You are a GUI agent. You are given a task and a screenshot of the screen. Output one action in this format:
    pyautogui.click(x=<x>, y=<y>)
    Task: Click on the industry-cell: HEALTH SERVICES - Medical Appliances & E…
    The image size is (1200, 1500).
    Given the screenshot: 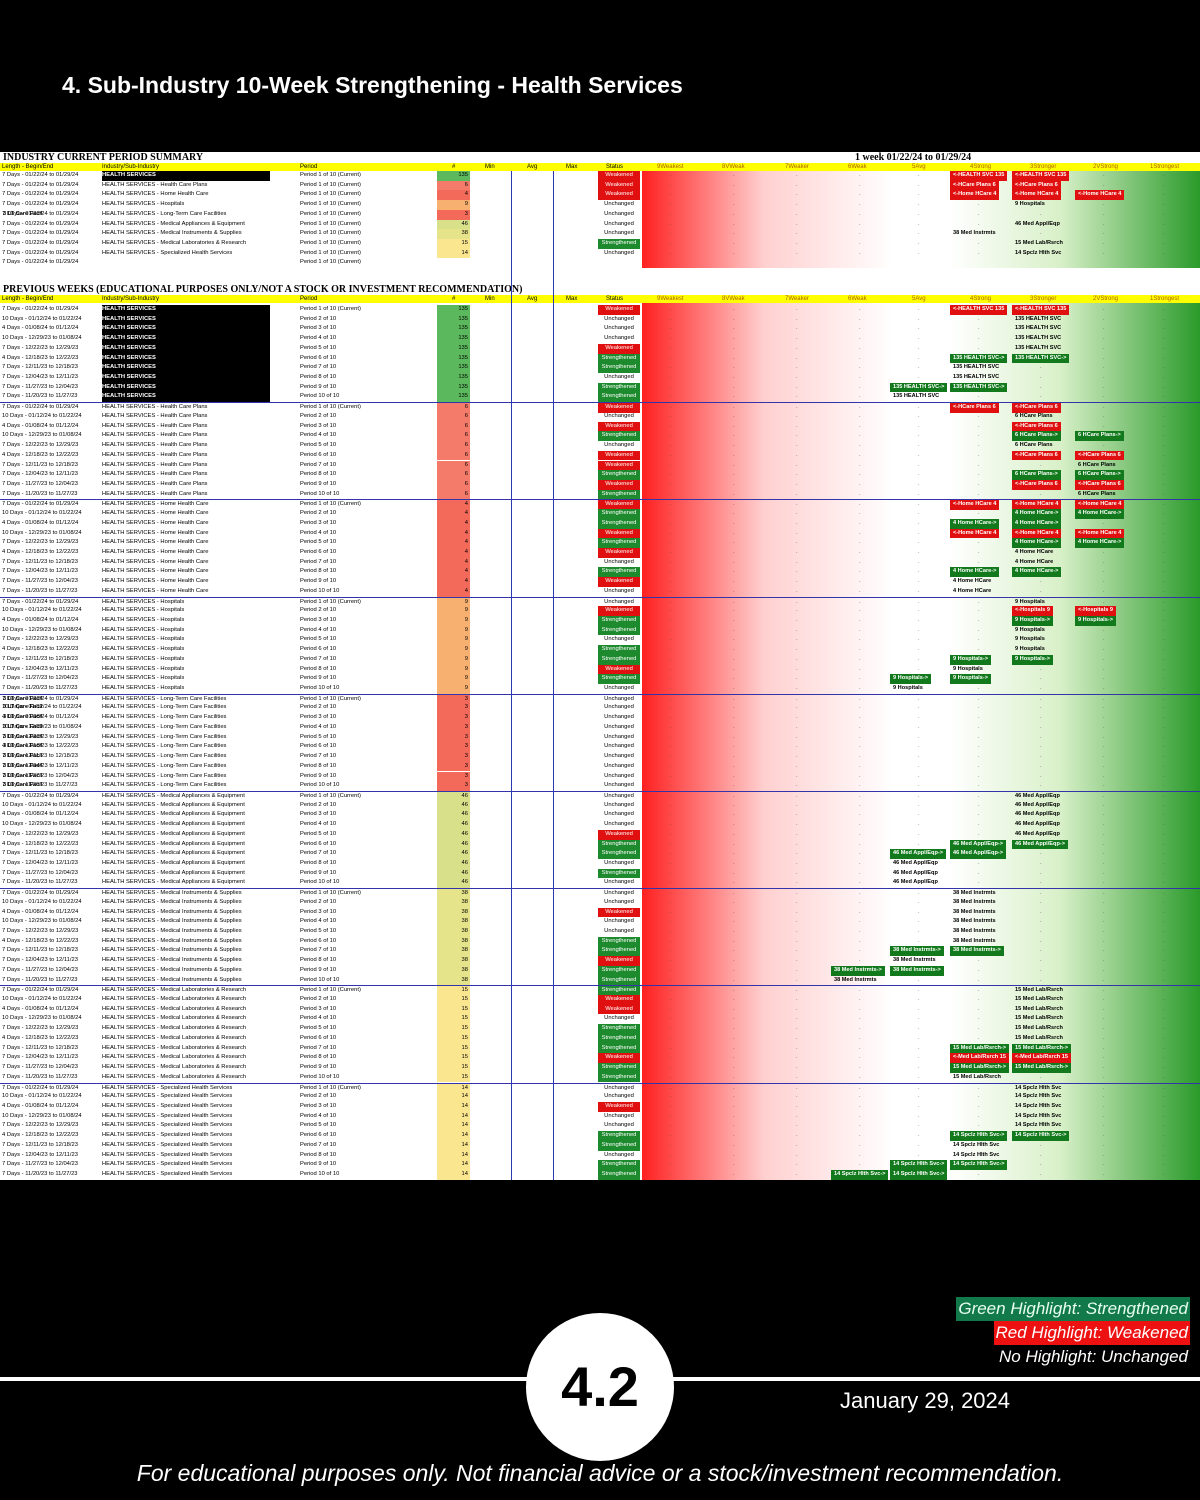 What is the action you would take?
    pyautogui.click(x=173, y=862)
    